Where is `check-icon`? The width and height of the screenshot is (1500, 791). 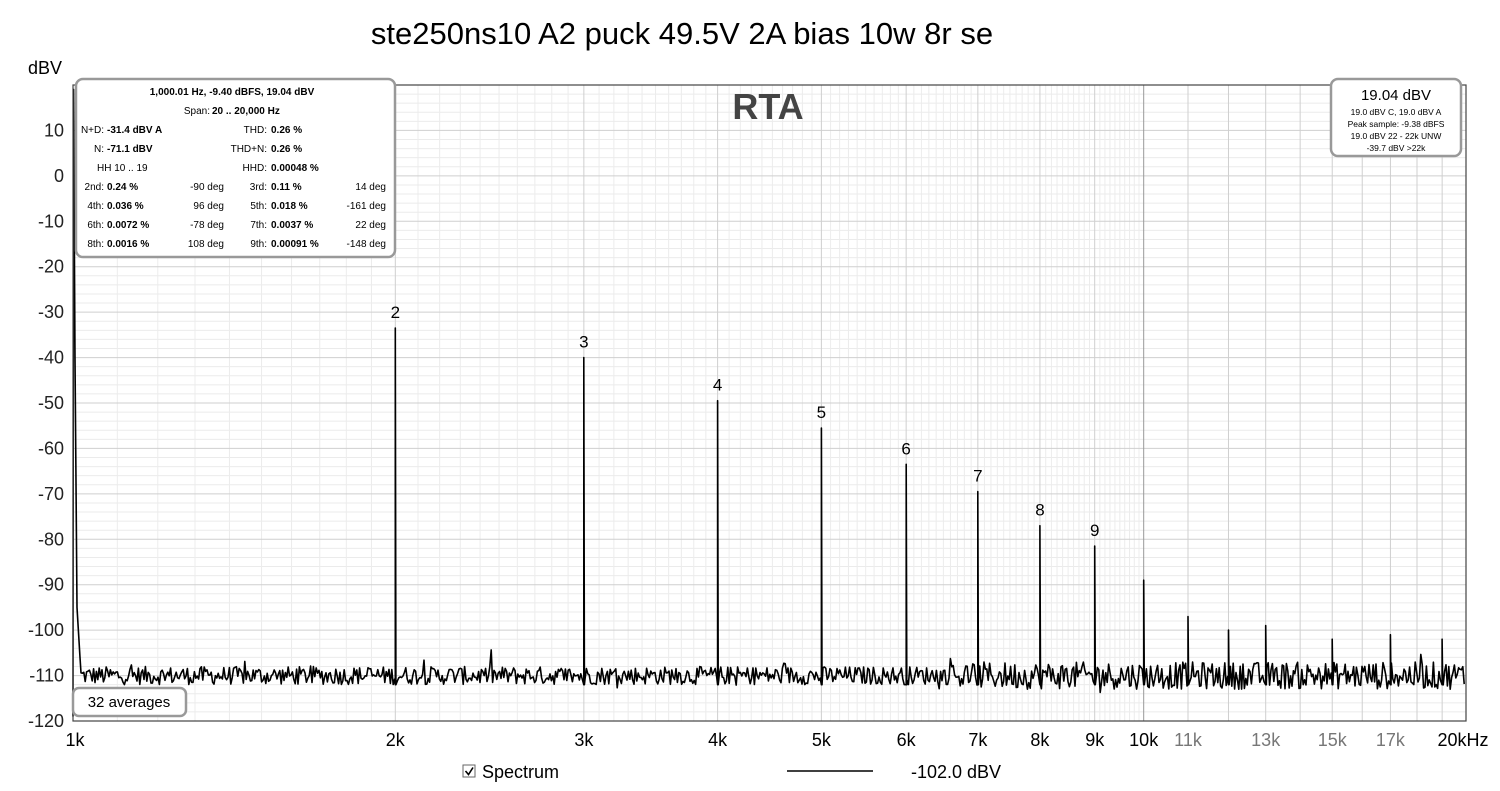
check-icon is located at coordinates (469, 771).